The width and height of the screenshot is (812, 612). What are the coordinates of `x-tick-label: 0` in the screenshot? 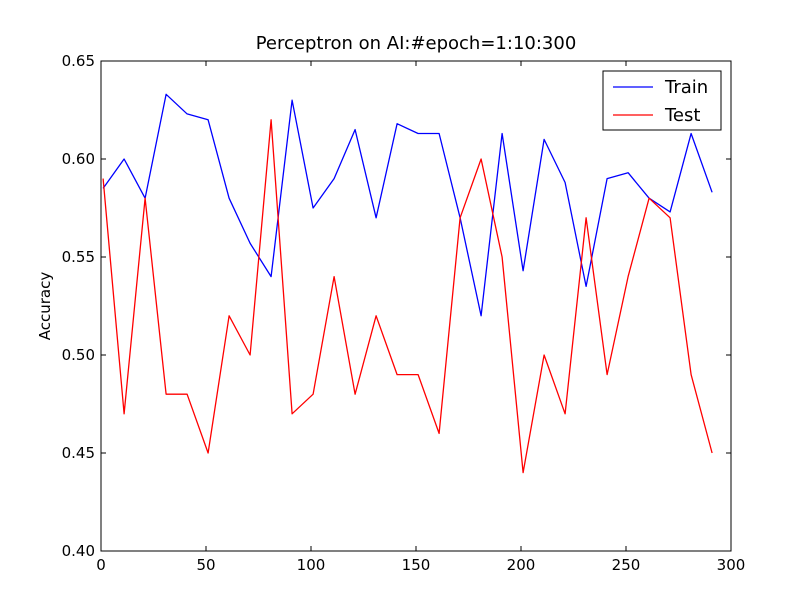 It's located at (101, 565).